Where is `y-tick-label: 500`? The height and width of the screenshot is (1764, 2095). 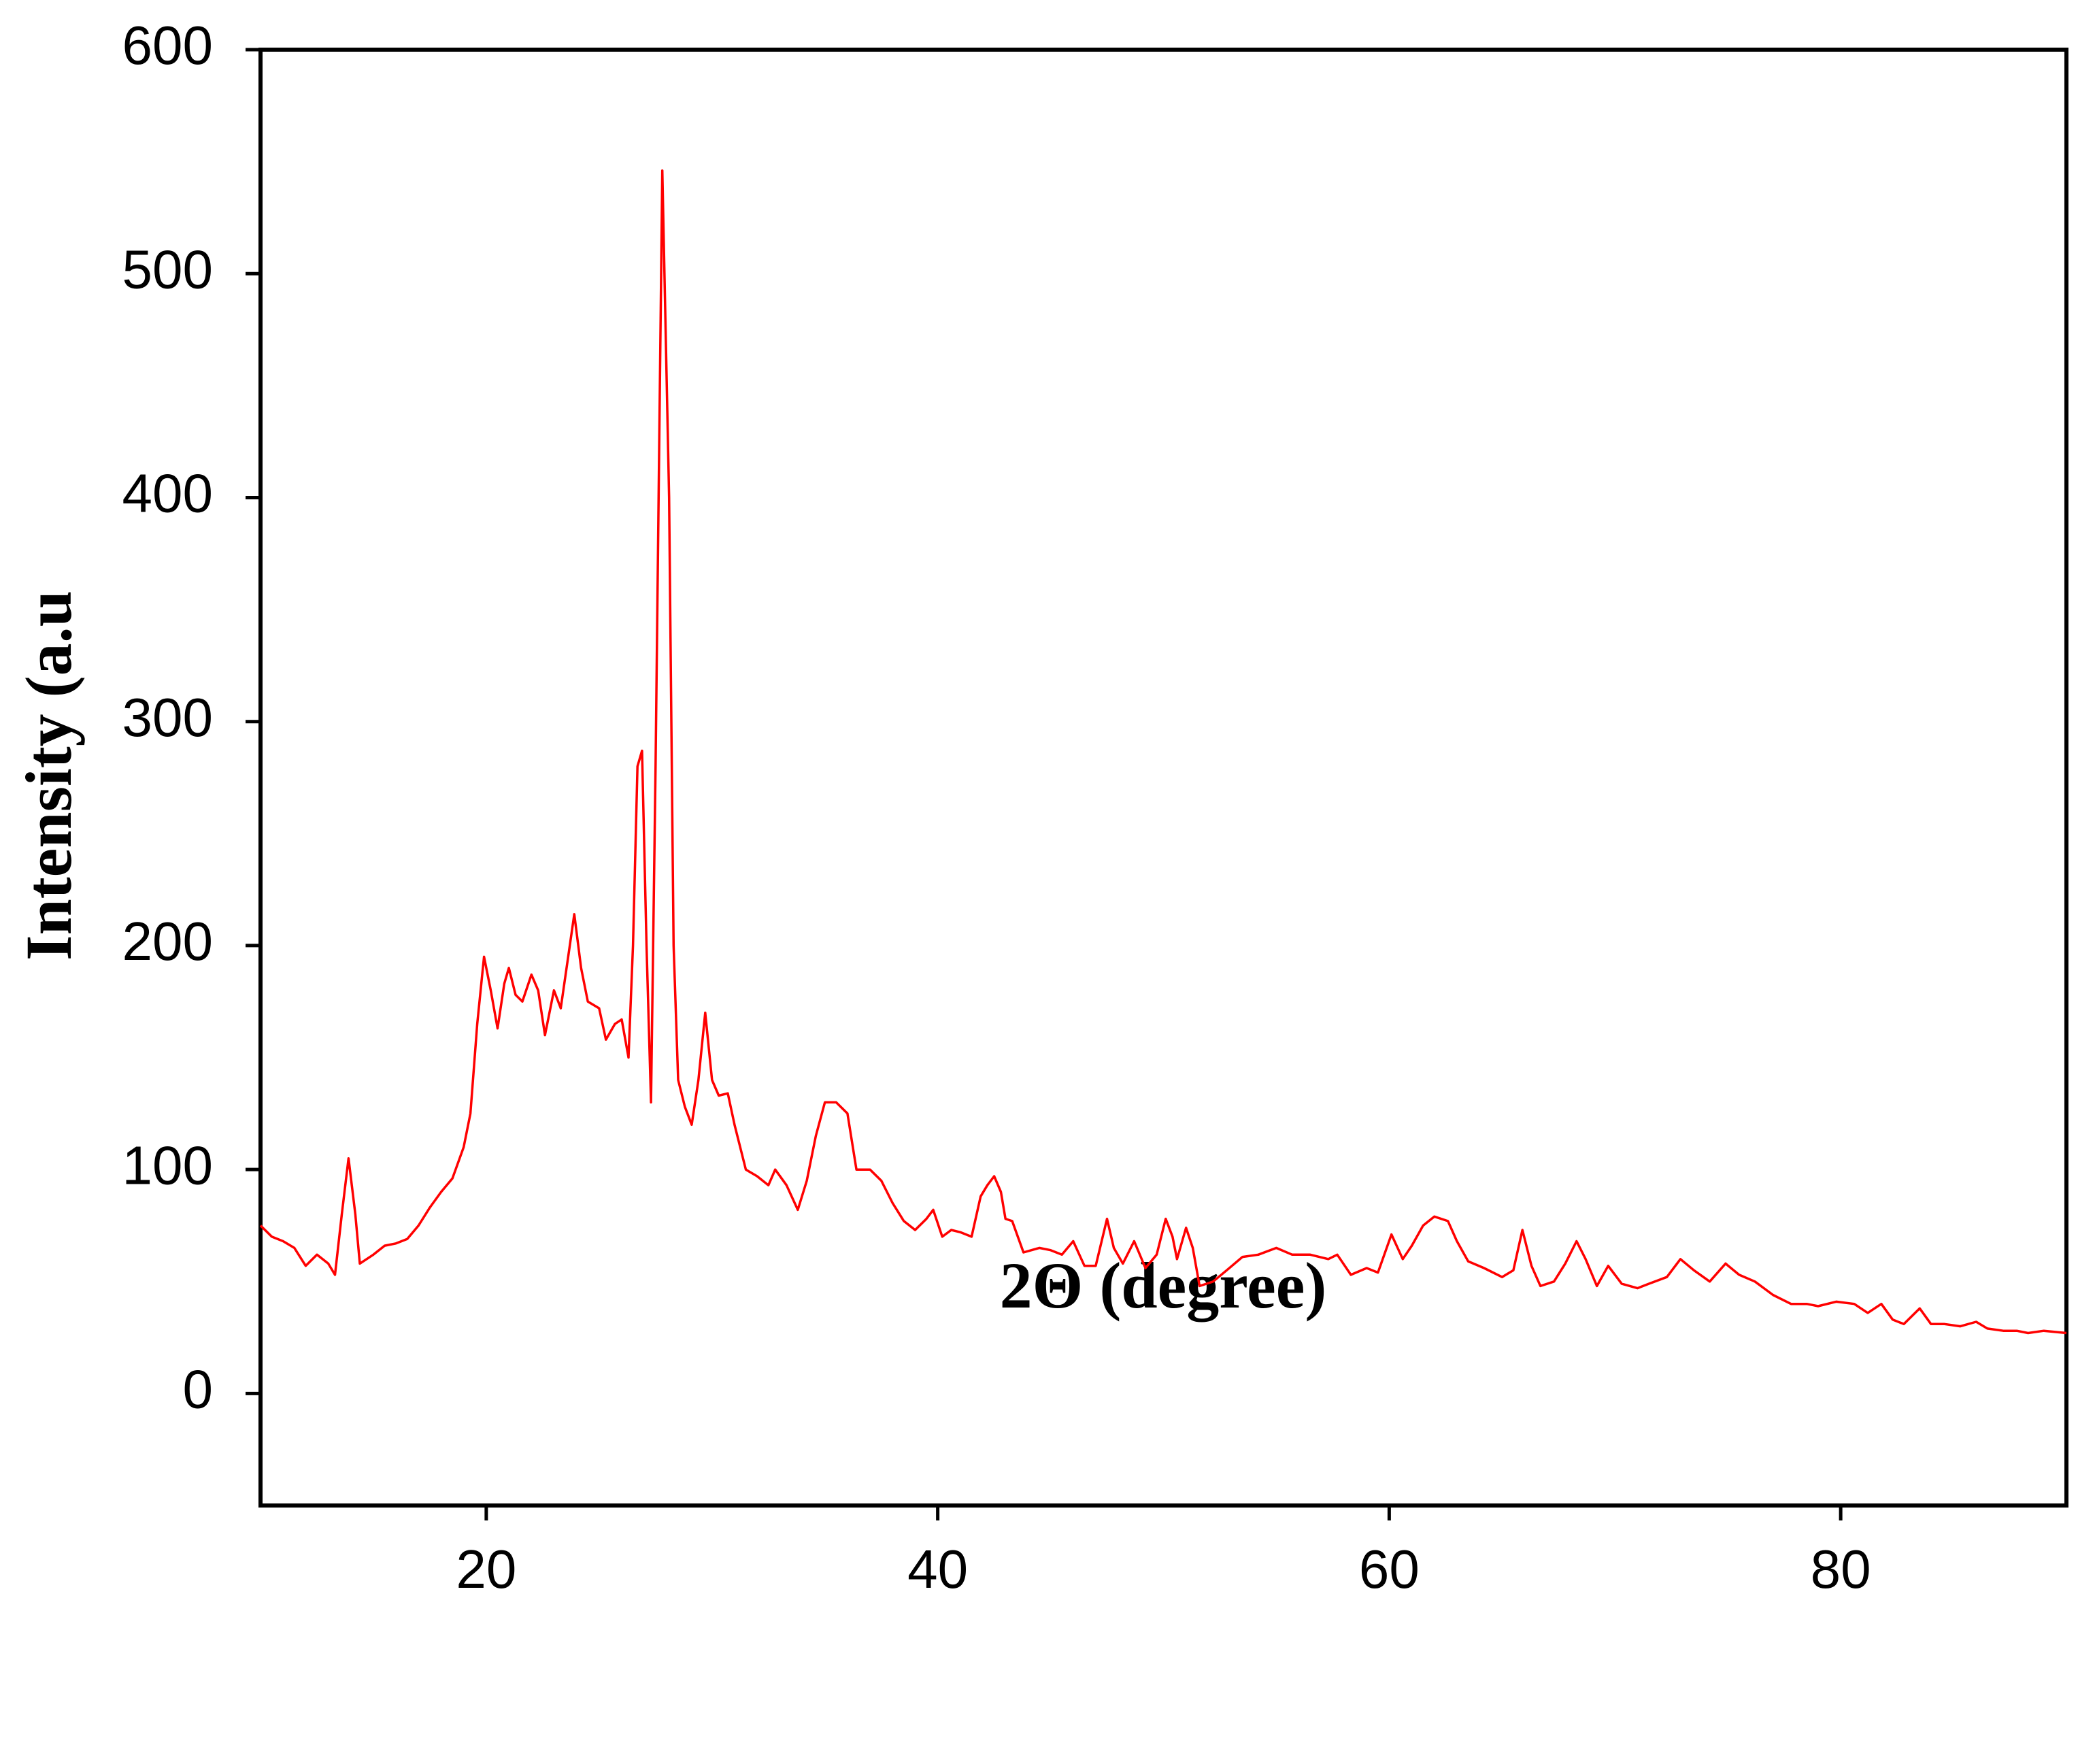
y-tick-label: 500 is located at coordinates (168, 269).